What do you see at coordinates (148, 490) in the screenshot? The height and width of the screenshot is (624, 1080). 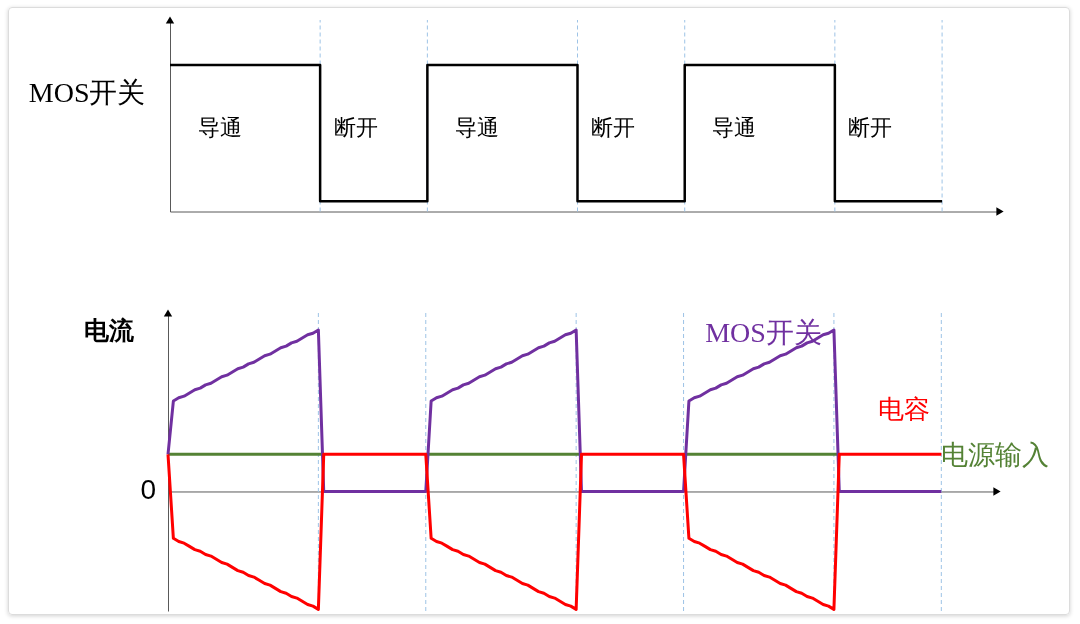 I see `text: 0` at bounding box center [148, 490].